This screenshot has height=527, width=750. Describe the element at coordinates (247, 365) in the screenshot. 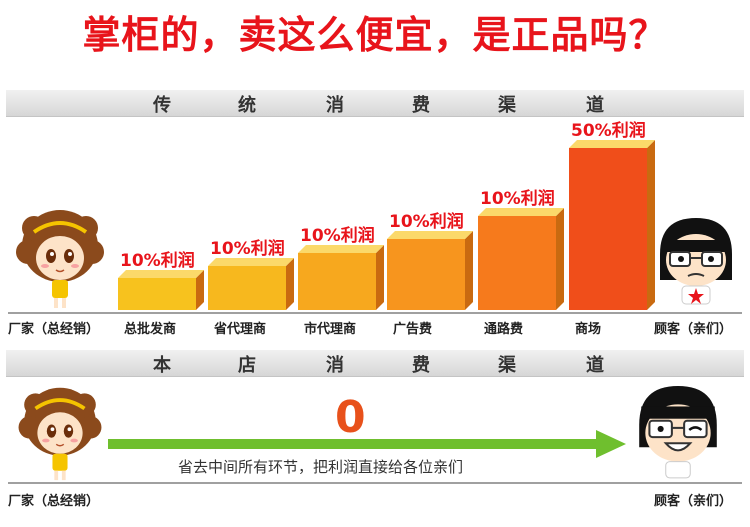

I see `band-char: 店` at that location.